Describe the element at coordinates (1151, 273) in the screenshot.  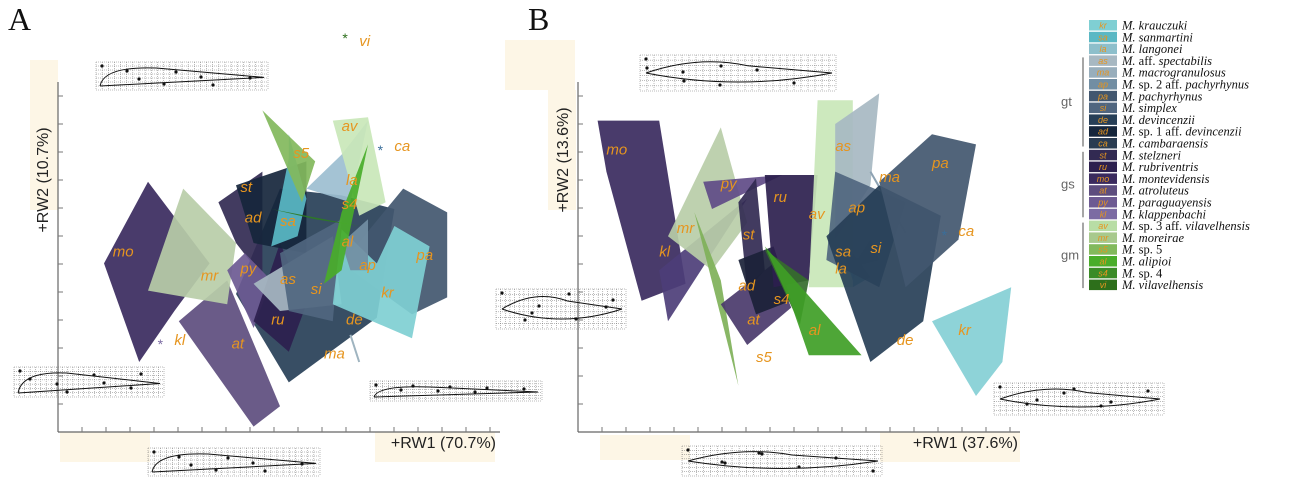
I see `legend-name-part: sp. 4` at that location.